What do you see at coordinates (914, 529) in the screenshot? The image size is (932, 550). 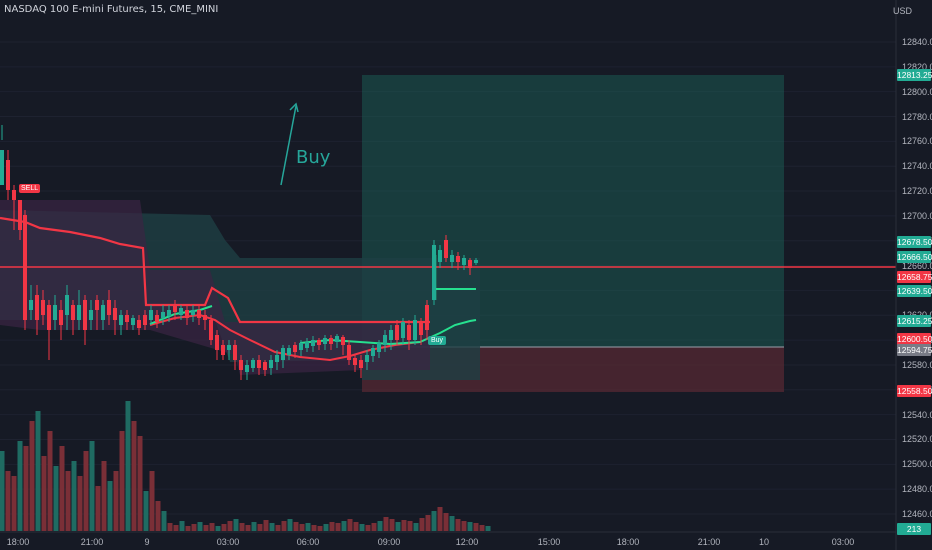 I see `price-tag: 213` at bounding box center [914, 529].